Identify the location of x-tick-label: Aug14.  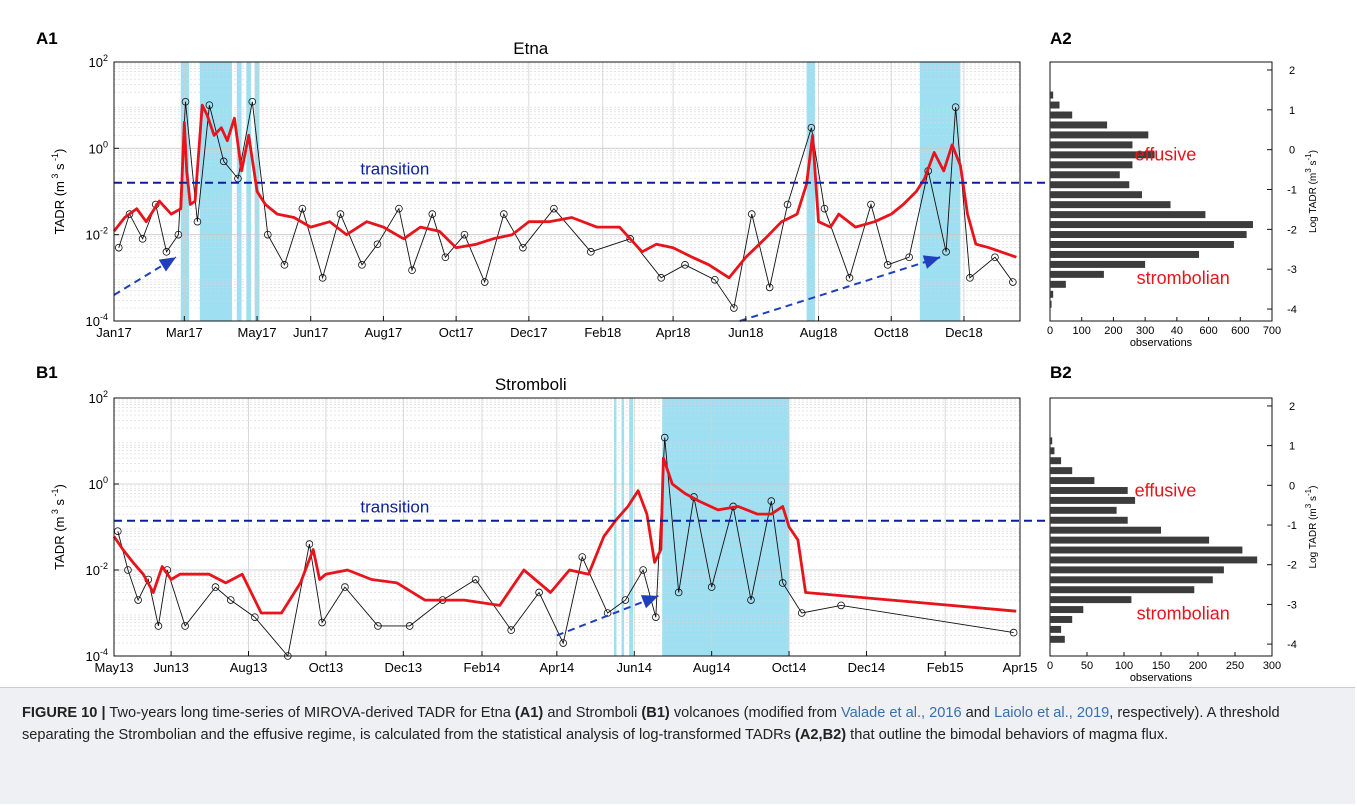
(712, 667).